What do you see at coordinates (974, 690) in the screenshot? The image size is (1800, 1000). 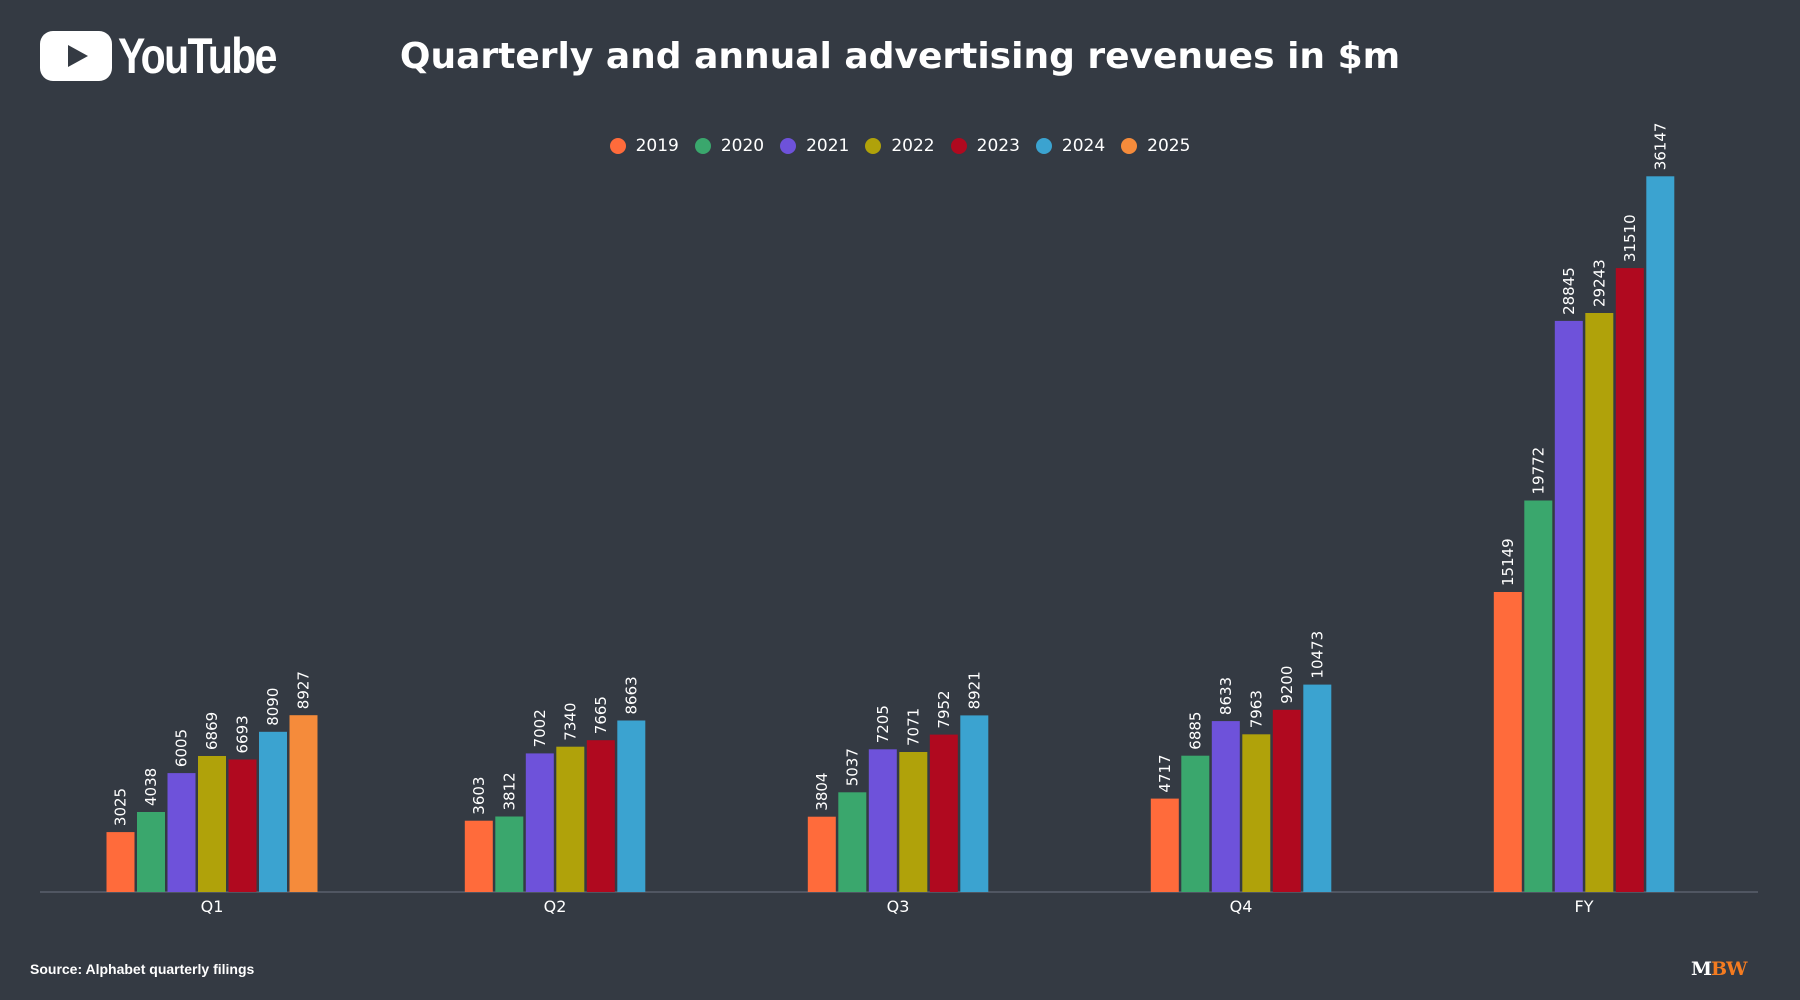 I see `data-label-Q3-2024: 8921` at bounding box center [974, 690].